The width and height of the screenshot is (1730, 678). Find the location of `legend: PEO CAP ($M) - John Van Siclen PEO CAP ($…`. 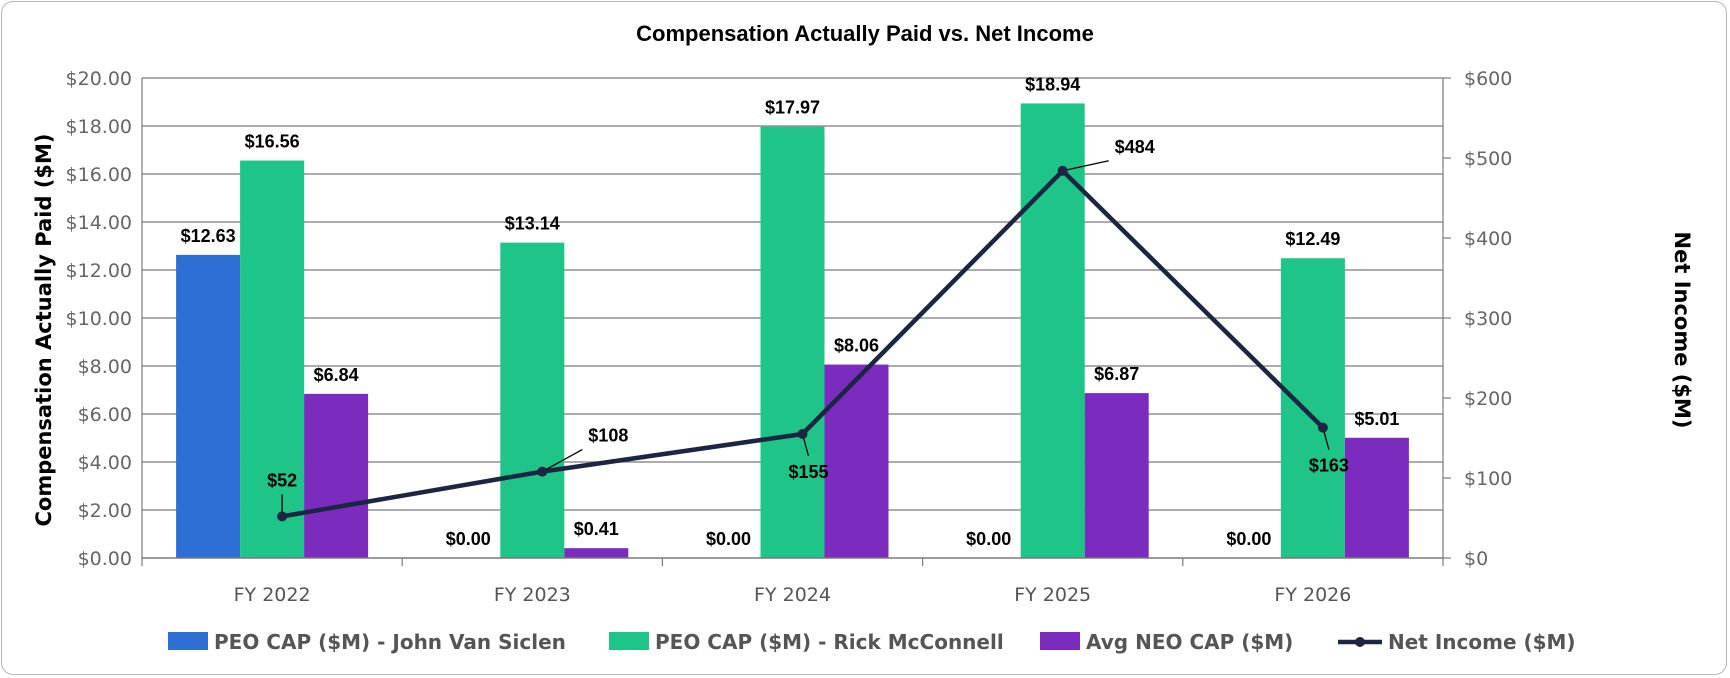

legend: PEO CAP ($M) - John Van Siclen PEO CAP ($… is located at coordinates (872, 642).